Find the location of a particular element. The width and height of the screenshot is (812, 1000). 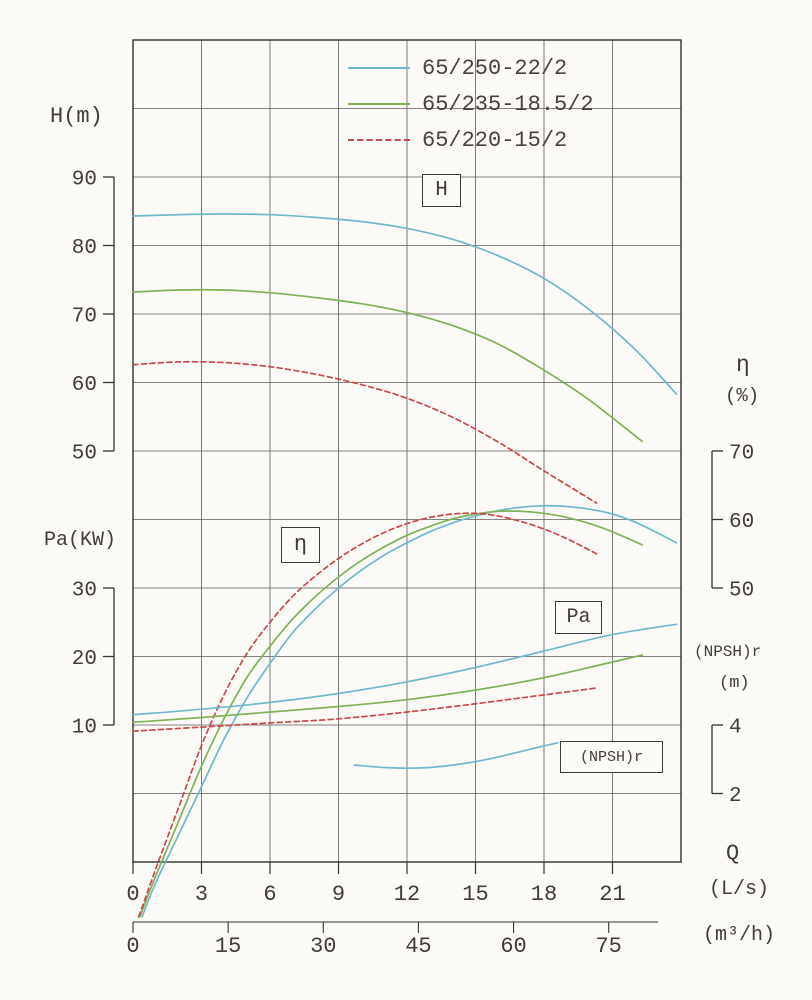

q-axis-m3h: 0 15 30 45 60 75 is located at coordinates (392, 940).